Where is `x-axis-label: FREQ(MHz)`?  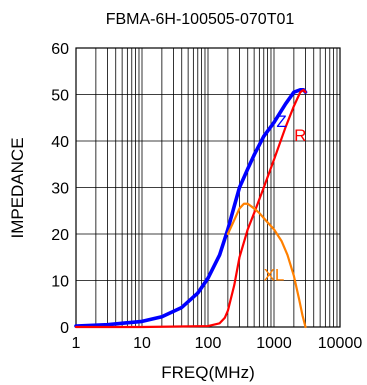 x-axis-label: FREQ(MHz) is located at coordinates (207, 372).